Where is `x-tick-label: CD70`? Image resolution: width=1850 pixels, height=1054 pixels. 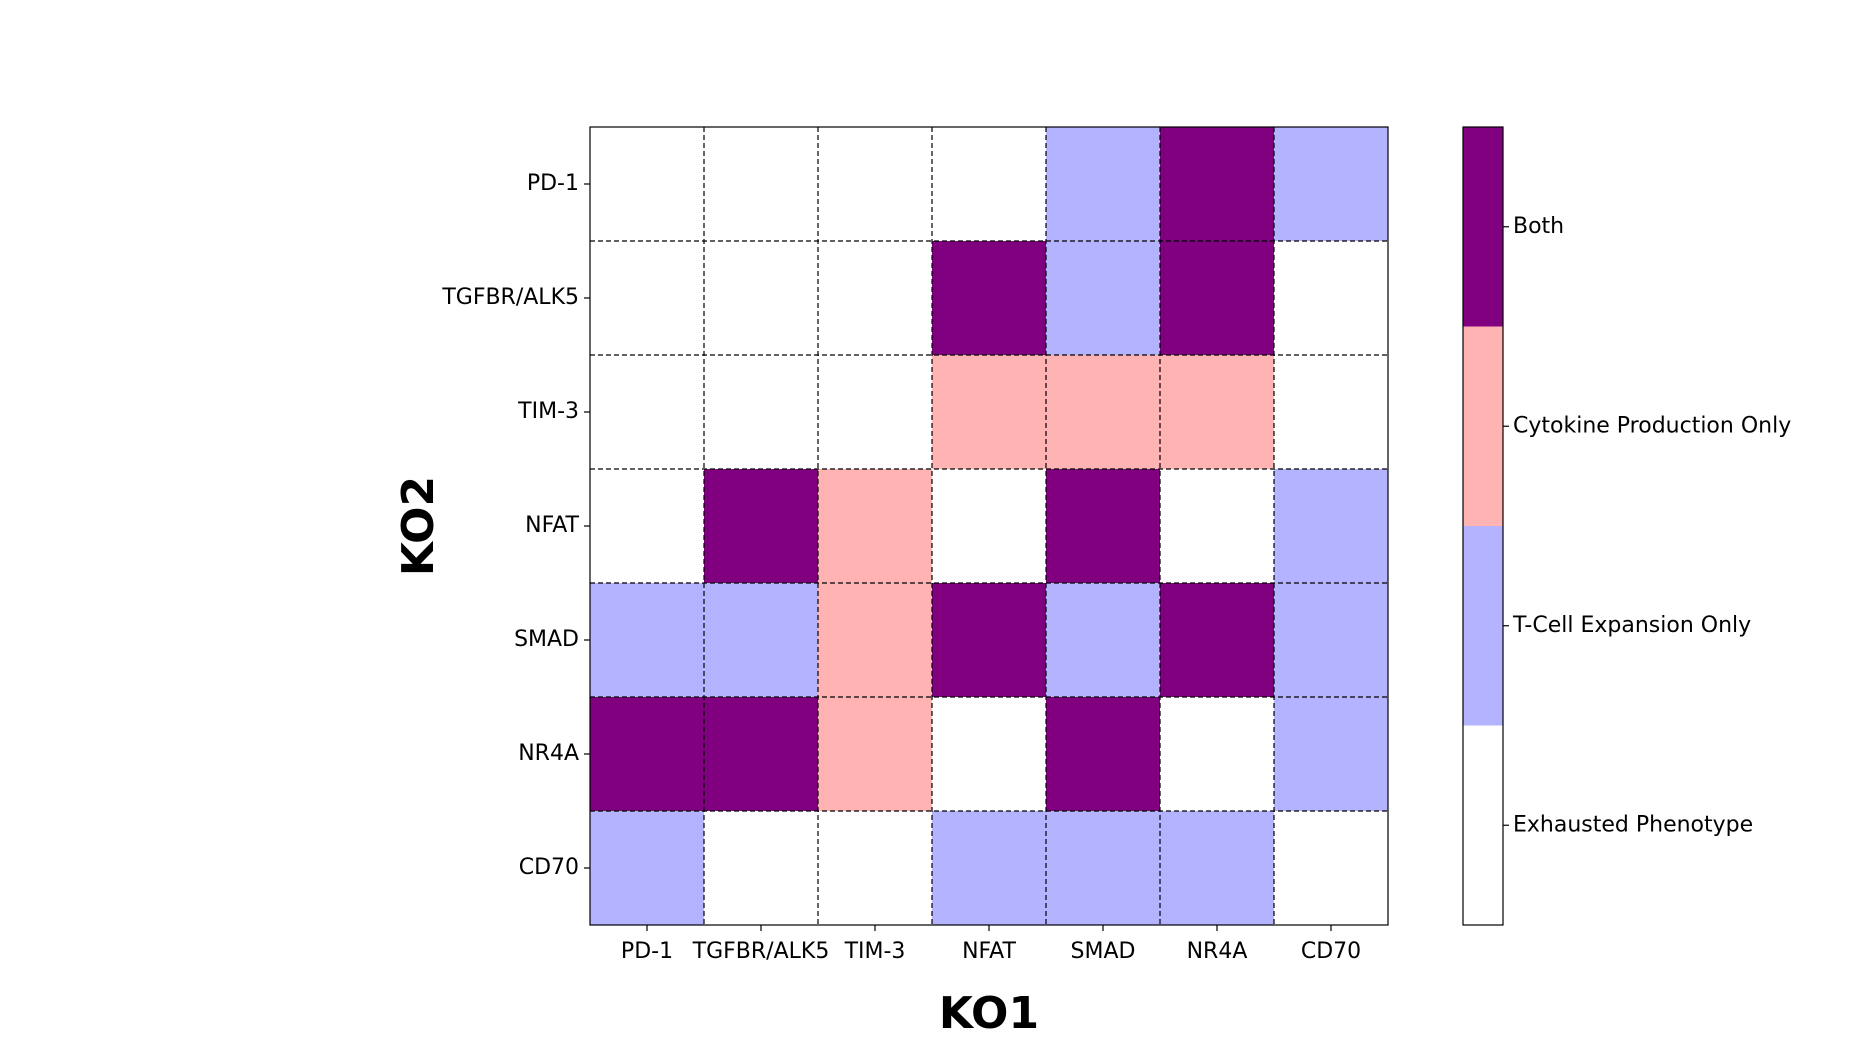 x-tick-label: CD70 is located at coordinates (1331, 951).